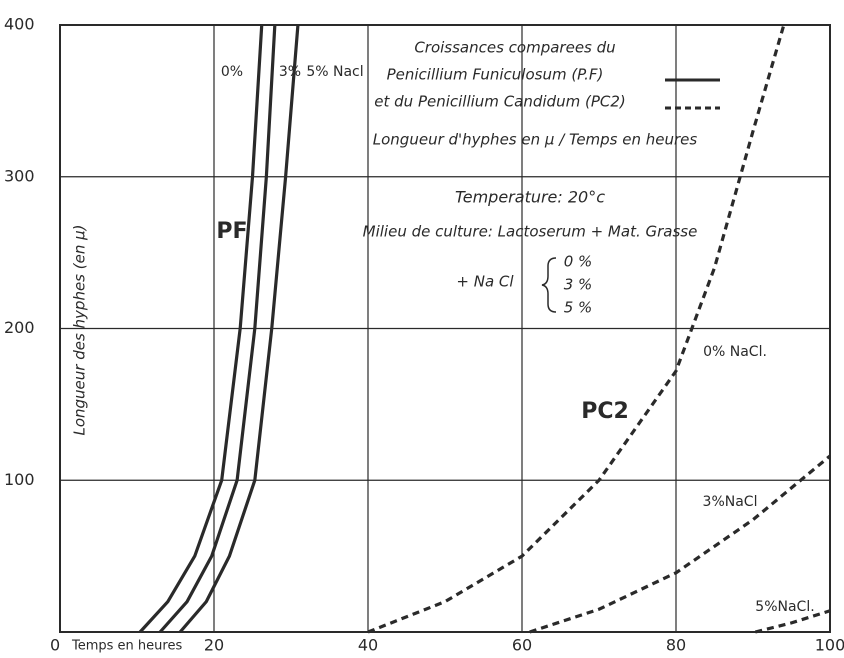 The image size is (844, 658). What do you see at coordinates (549, 285) in the screenshot?
I see `brace` at bounding box center [549, 285].